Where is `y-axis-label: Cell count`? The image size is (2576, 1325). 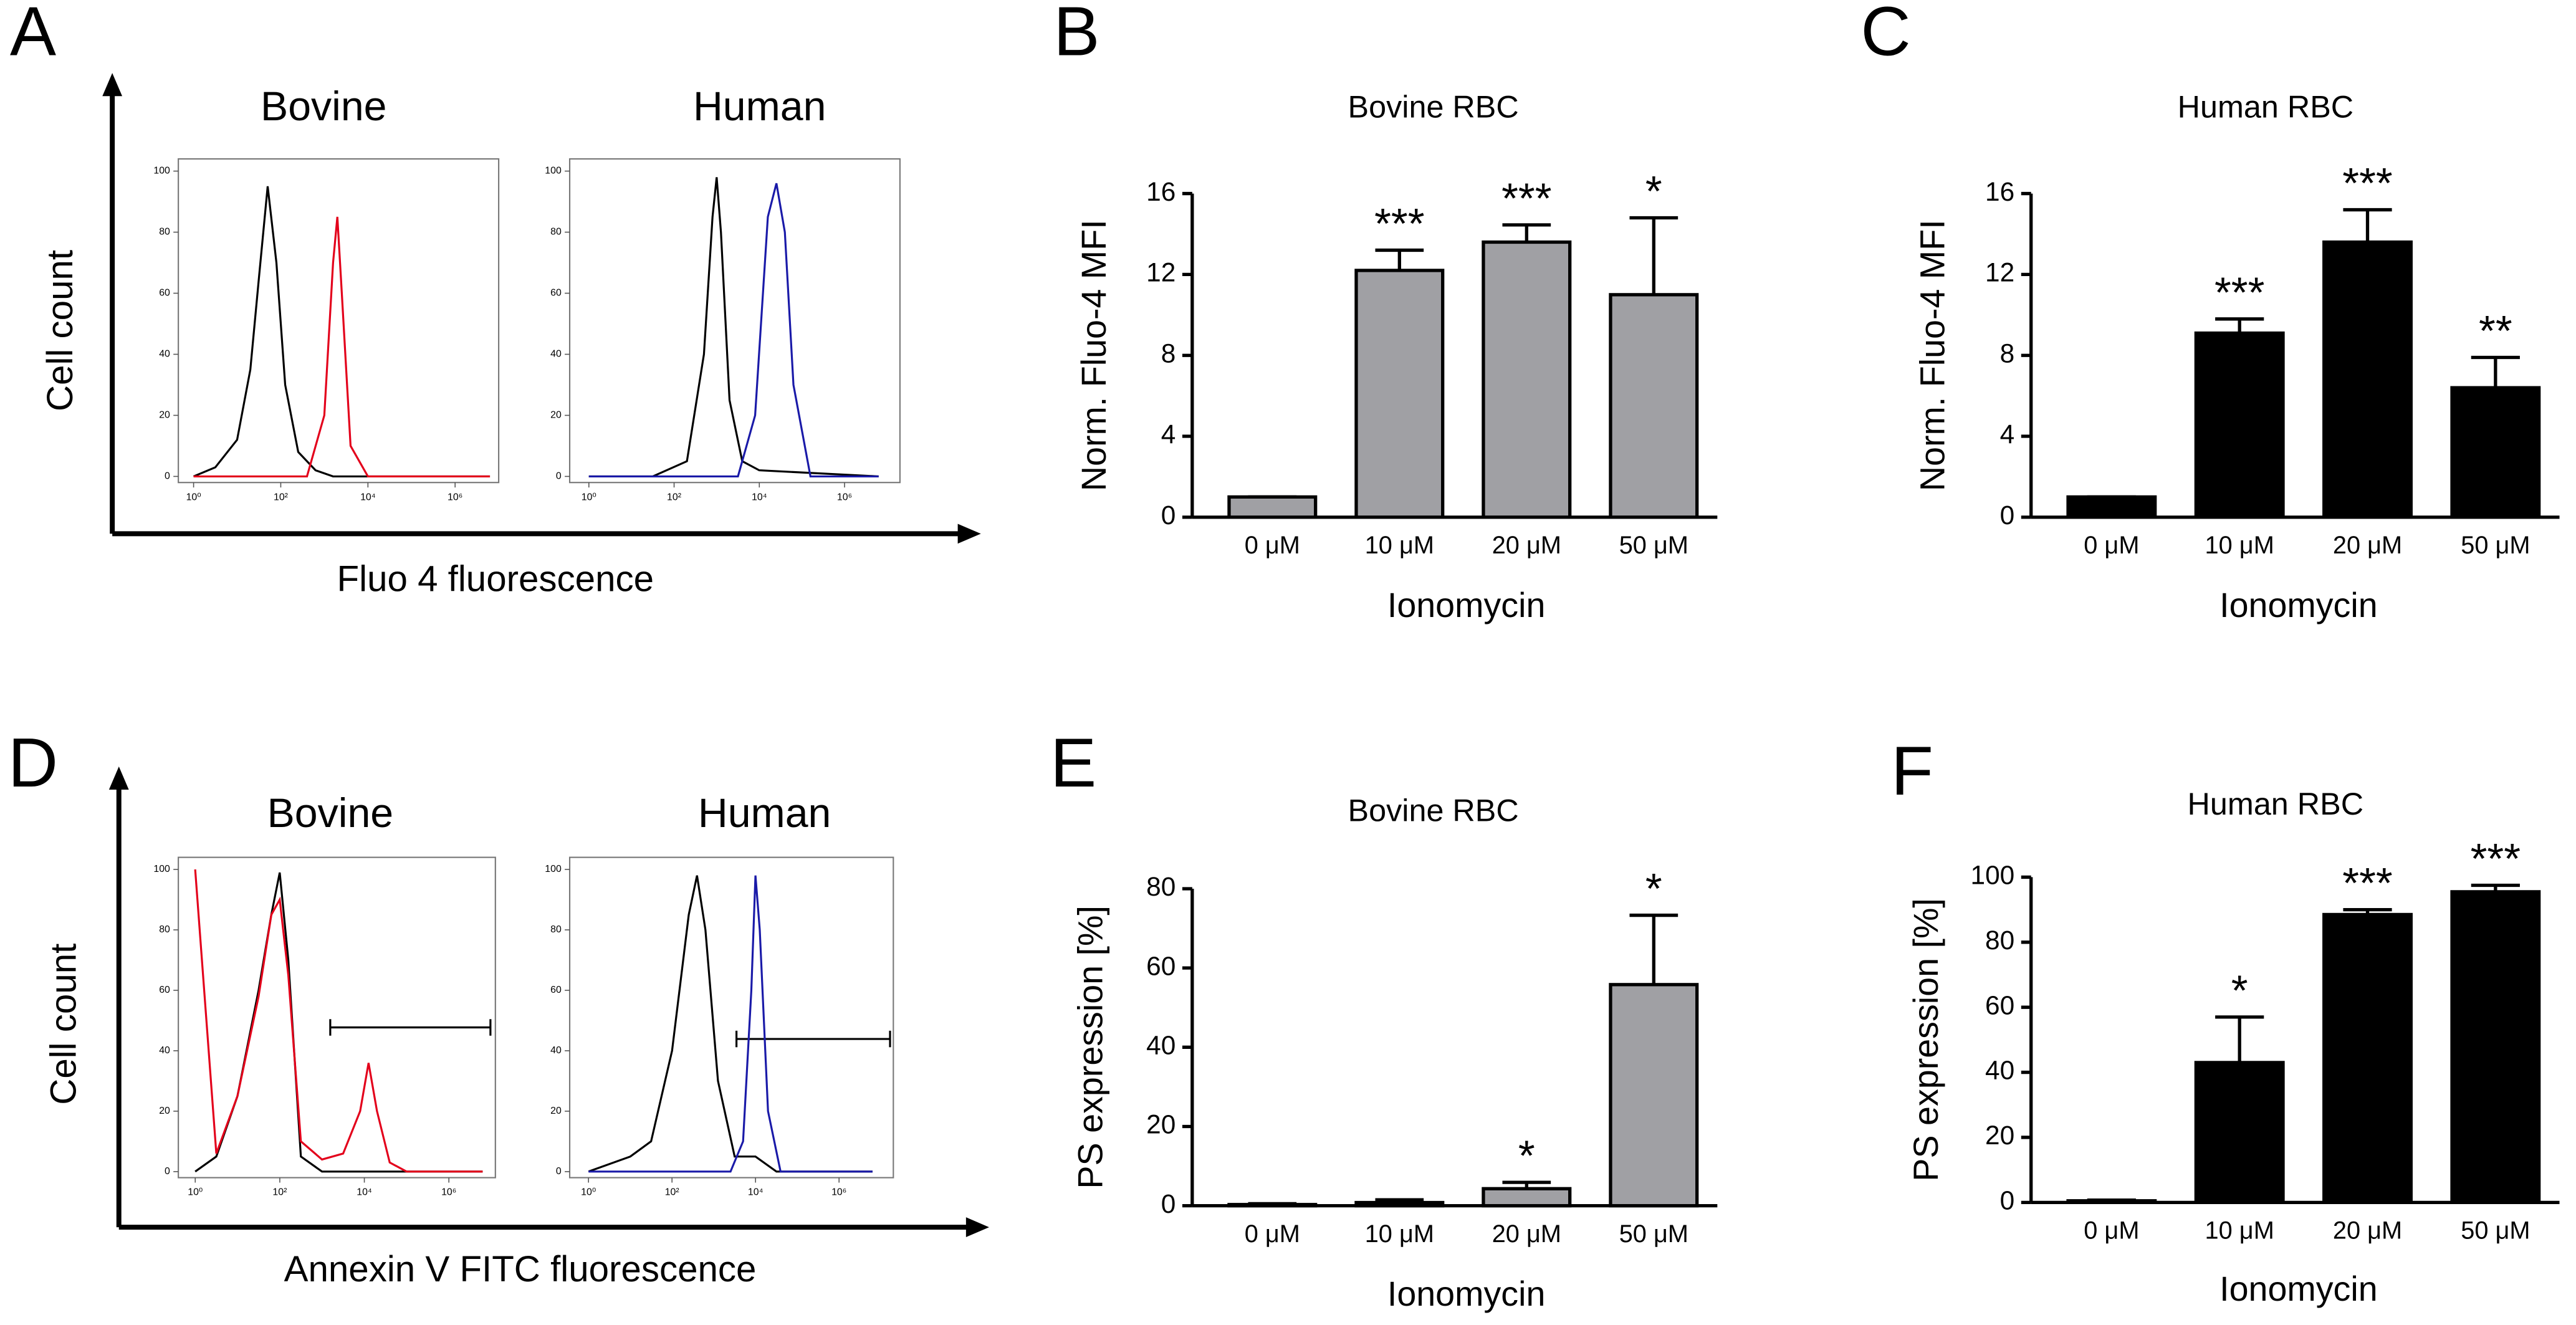 y-axis-label: Cell count is located at coordinates (63, 1024).